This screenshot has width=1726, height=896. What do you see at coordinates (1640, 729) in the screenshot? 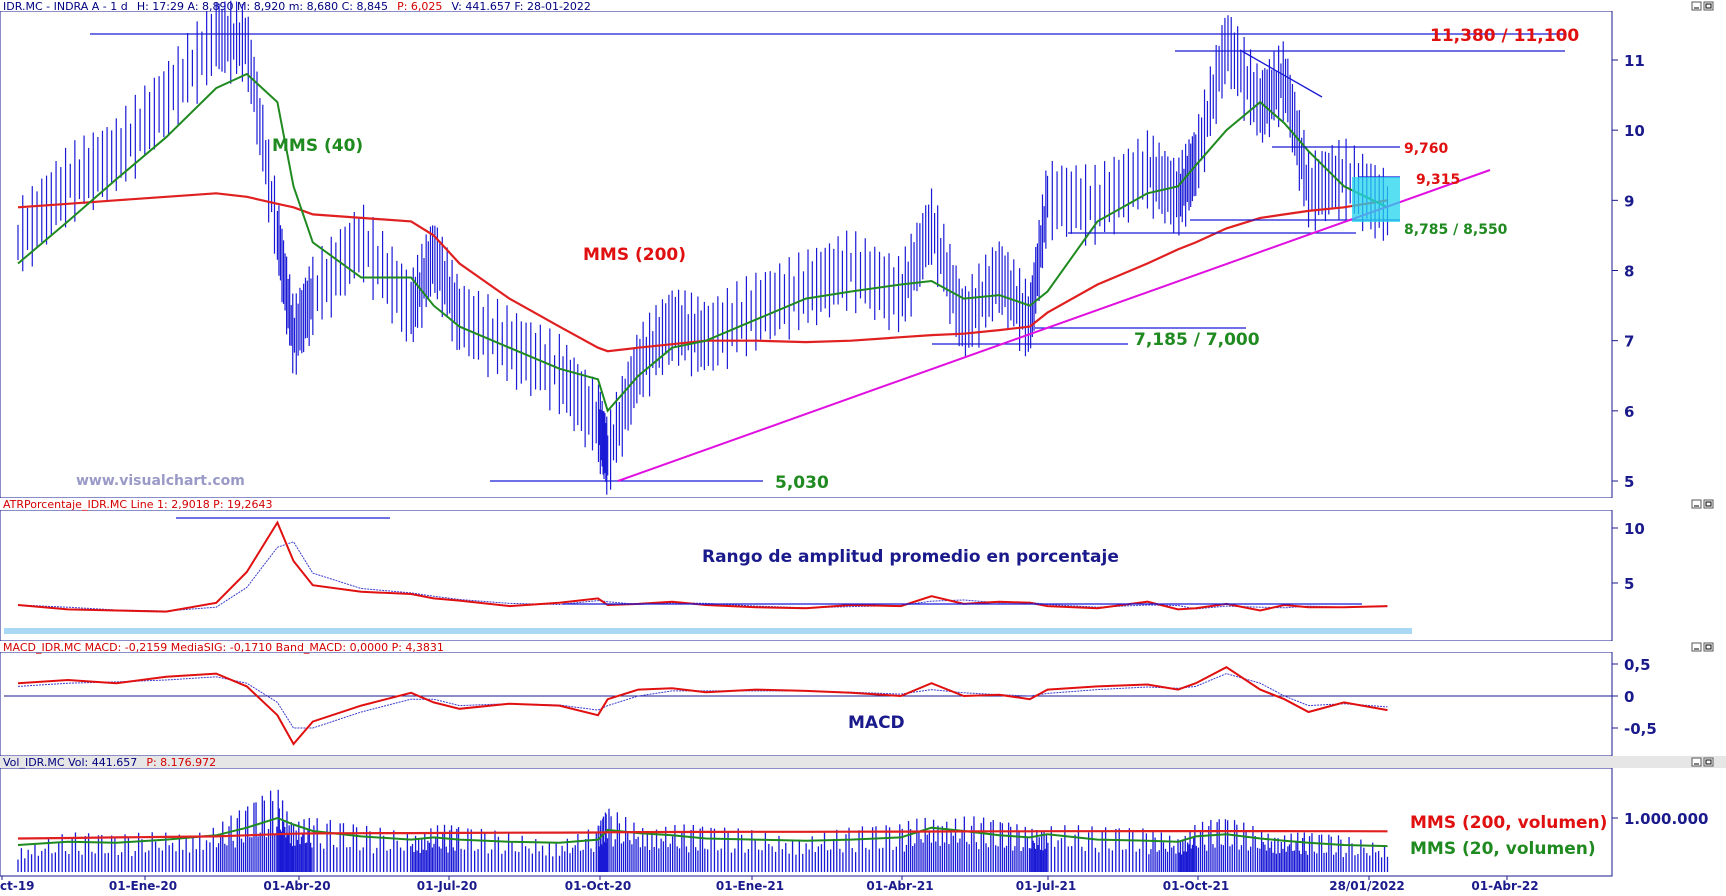
I see `macd-y-tick-label: -0,5` at bounding box center [1640, 729].